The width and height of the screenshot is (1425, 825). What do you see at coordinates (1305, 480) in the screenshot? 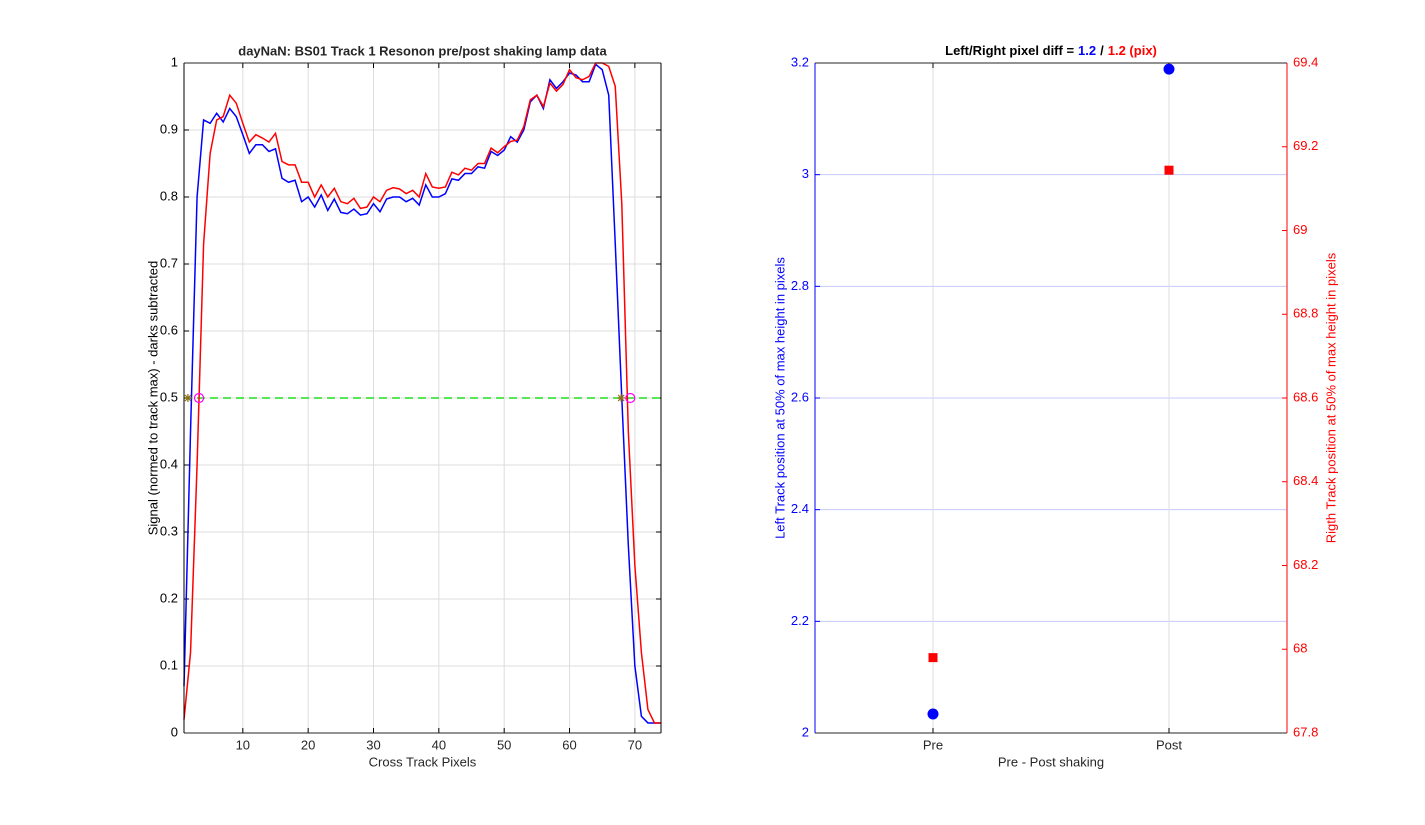
I see `y2-tick-label: 68.4` at bounding box center [1305, 480].